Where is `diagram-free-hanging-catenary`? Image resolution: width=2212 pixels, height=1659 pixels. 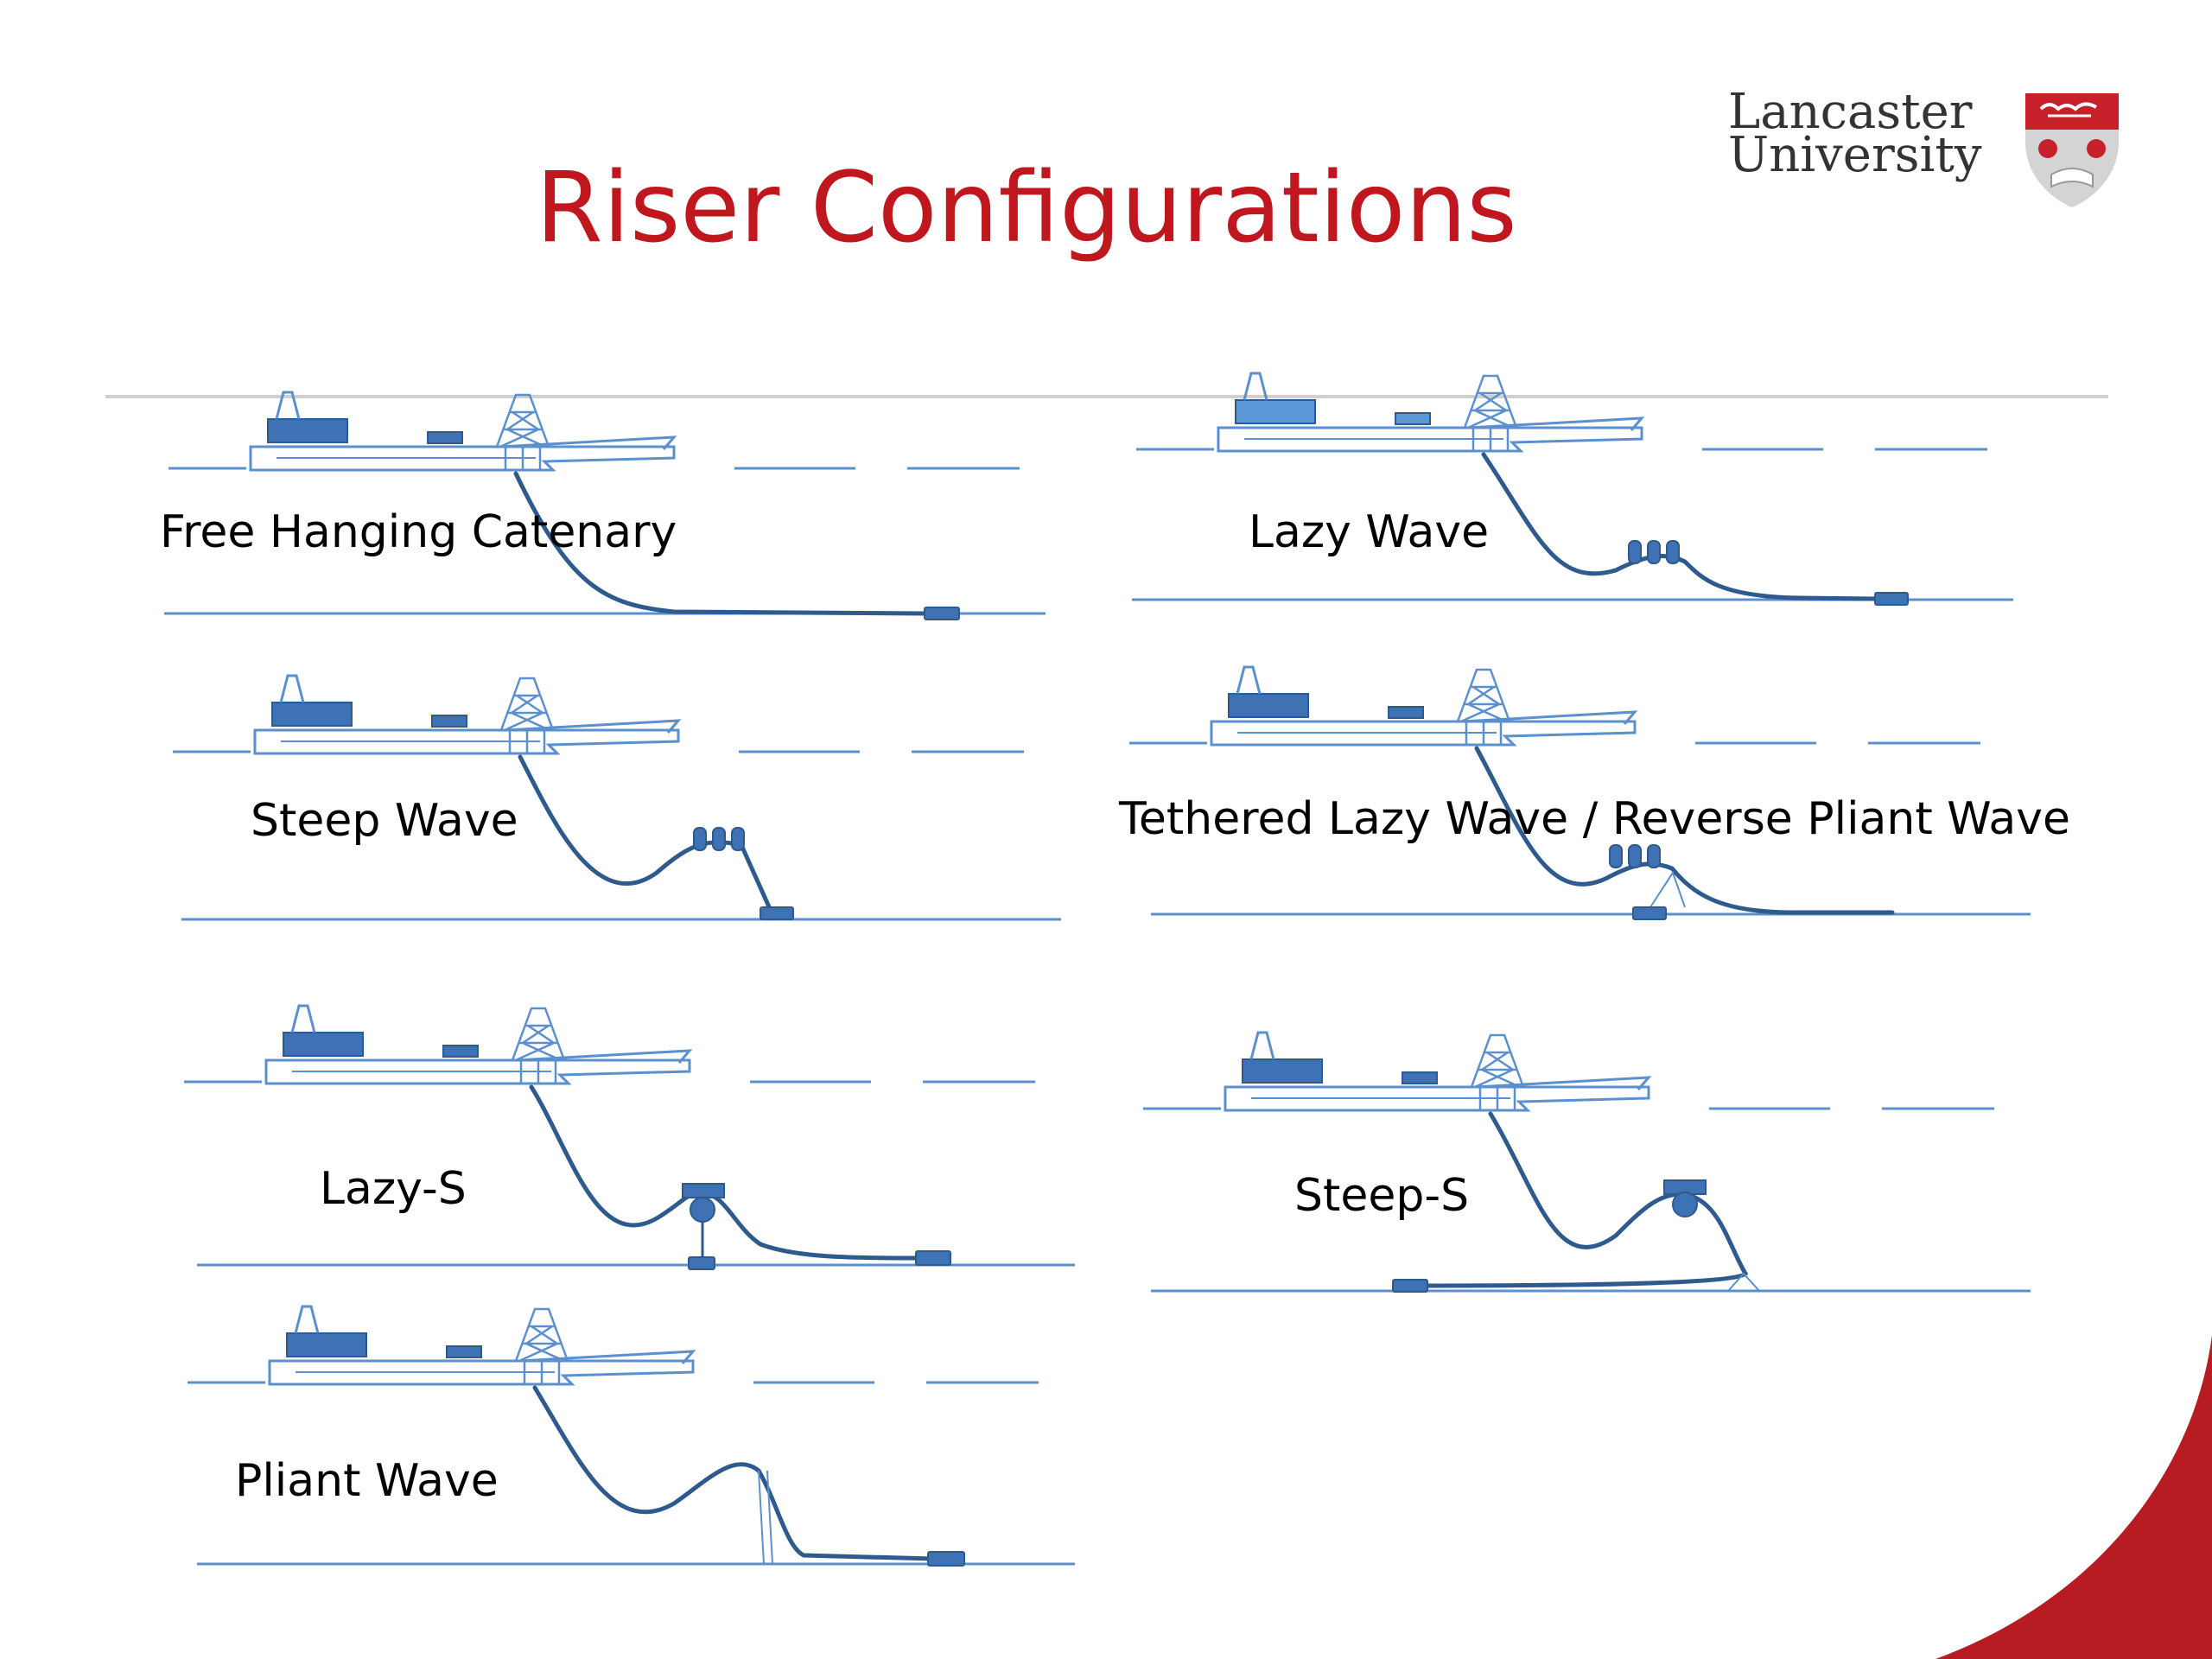
diagram-free-hanging-catenary is located at coordinates (605, 506).